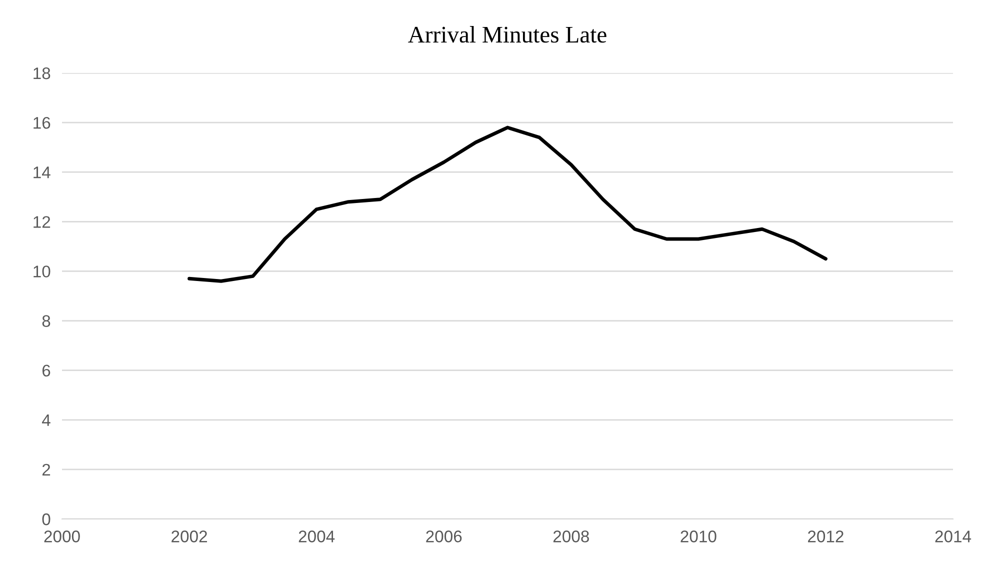 This screenshot has height=566, width=986. What do you see at coordinates (42, 172) in the screenshot?
I see `y-tick-label: 14` at bounding box center [42, 172].